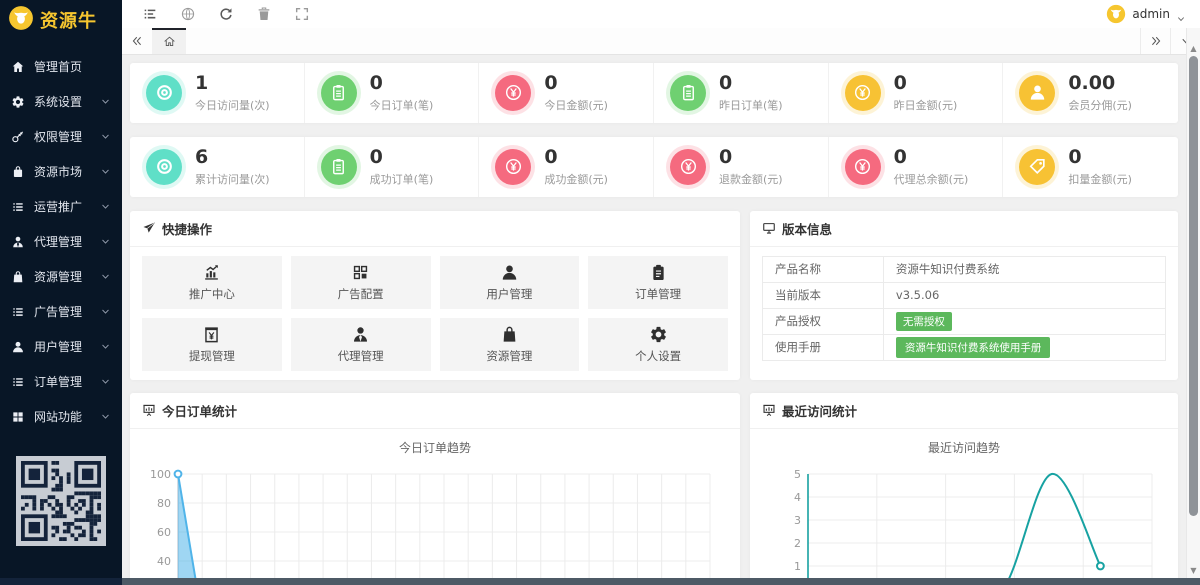 Image resolution: width=1200 pixels, height=585 pixels. What do you see at coordinates (658, 282) in the screenshot?
I see `quick-op-button: 订单管理` at bounding box center [658, 282].